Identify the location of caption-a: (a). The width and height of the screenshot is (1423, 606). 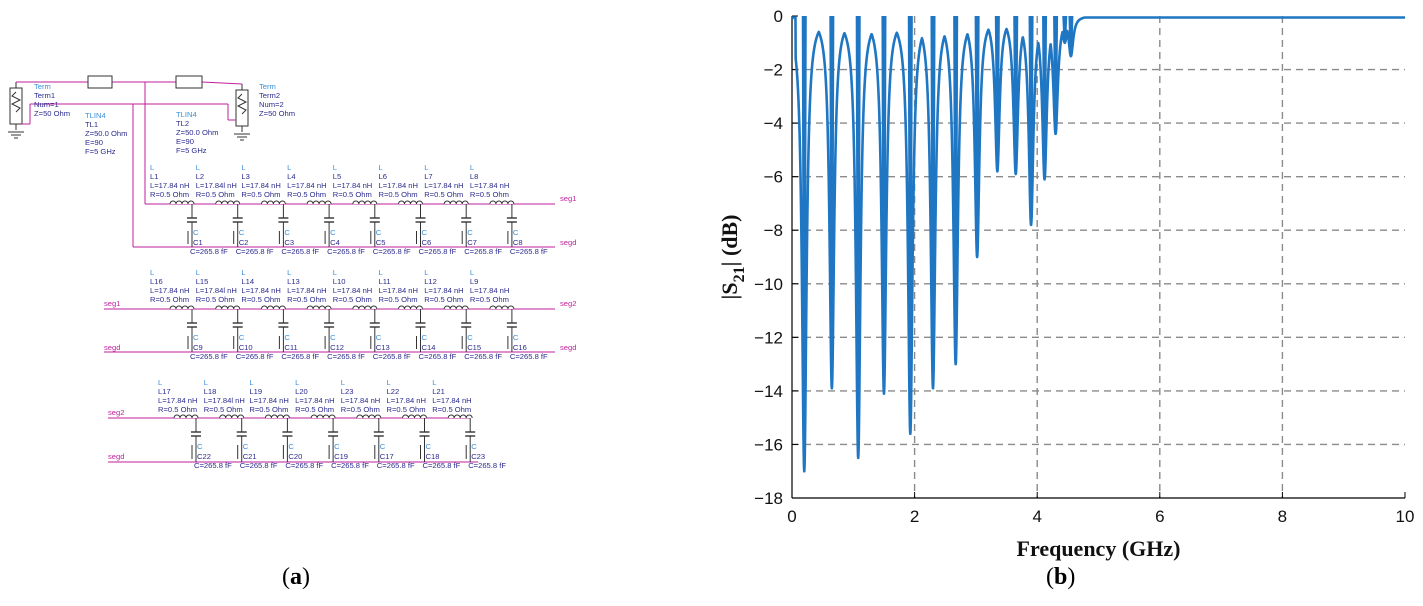
(296, 577).